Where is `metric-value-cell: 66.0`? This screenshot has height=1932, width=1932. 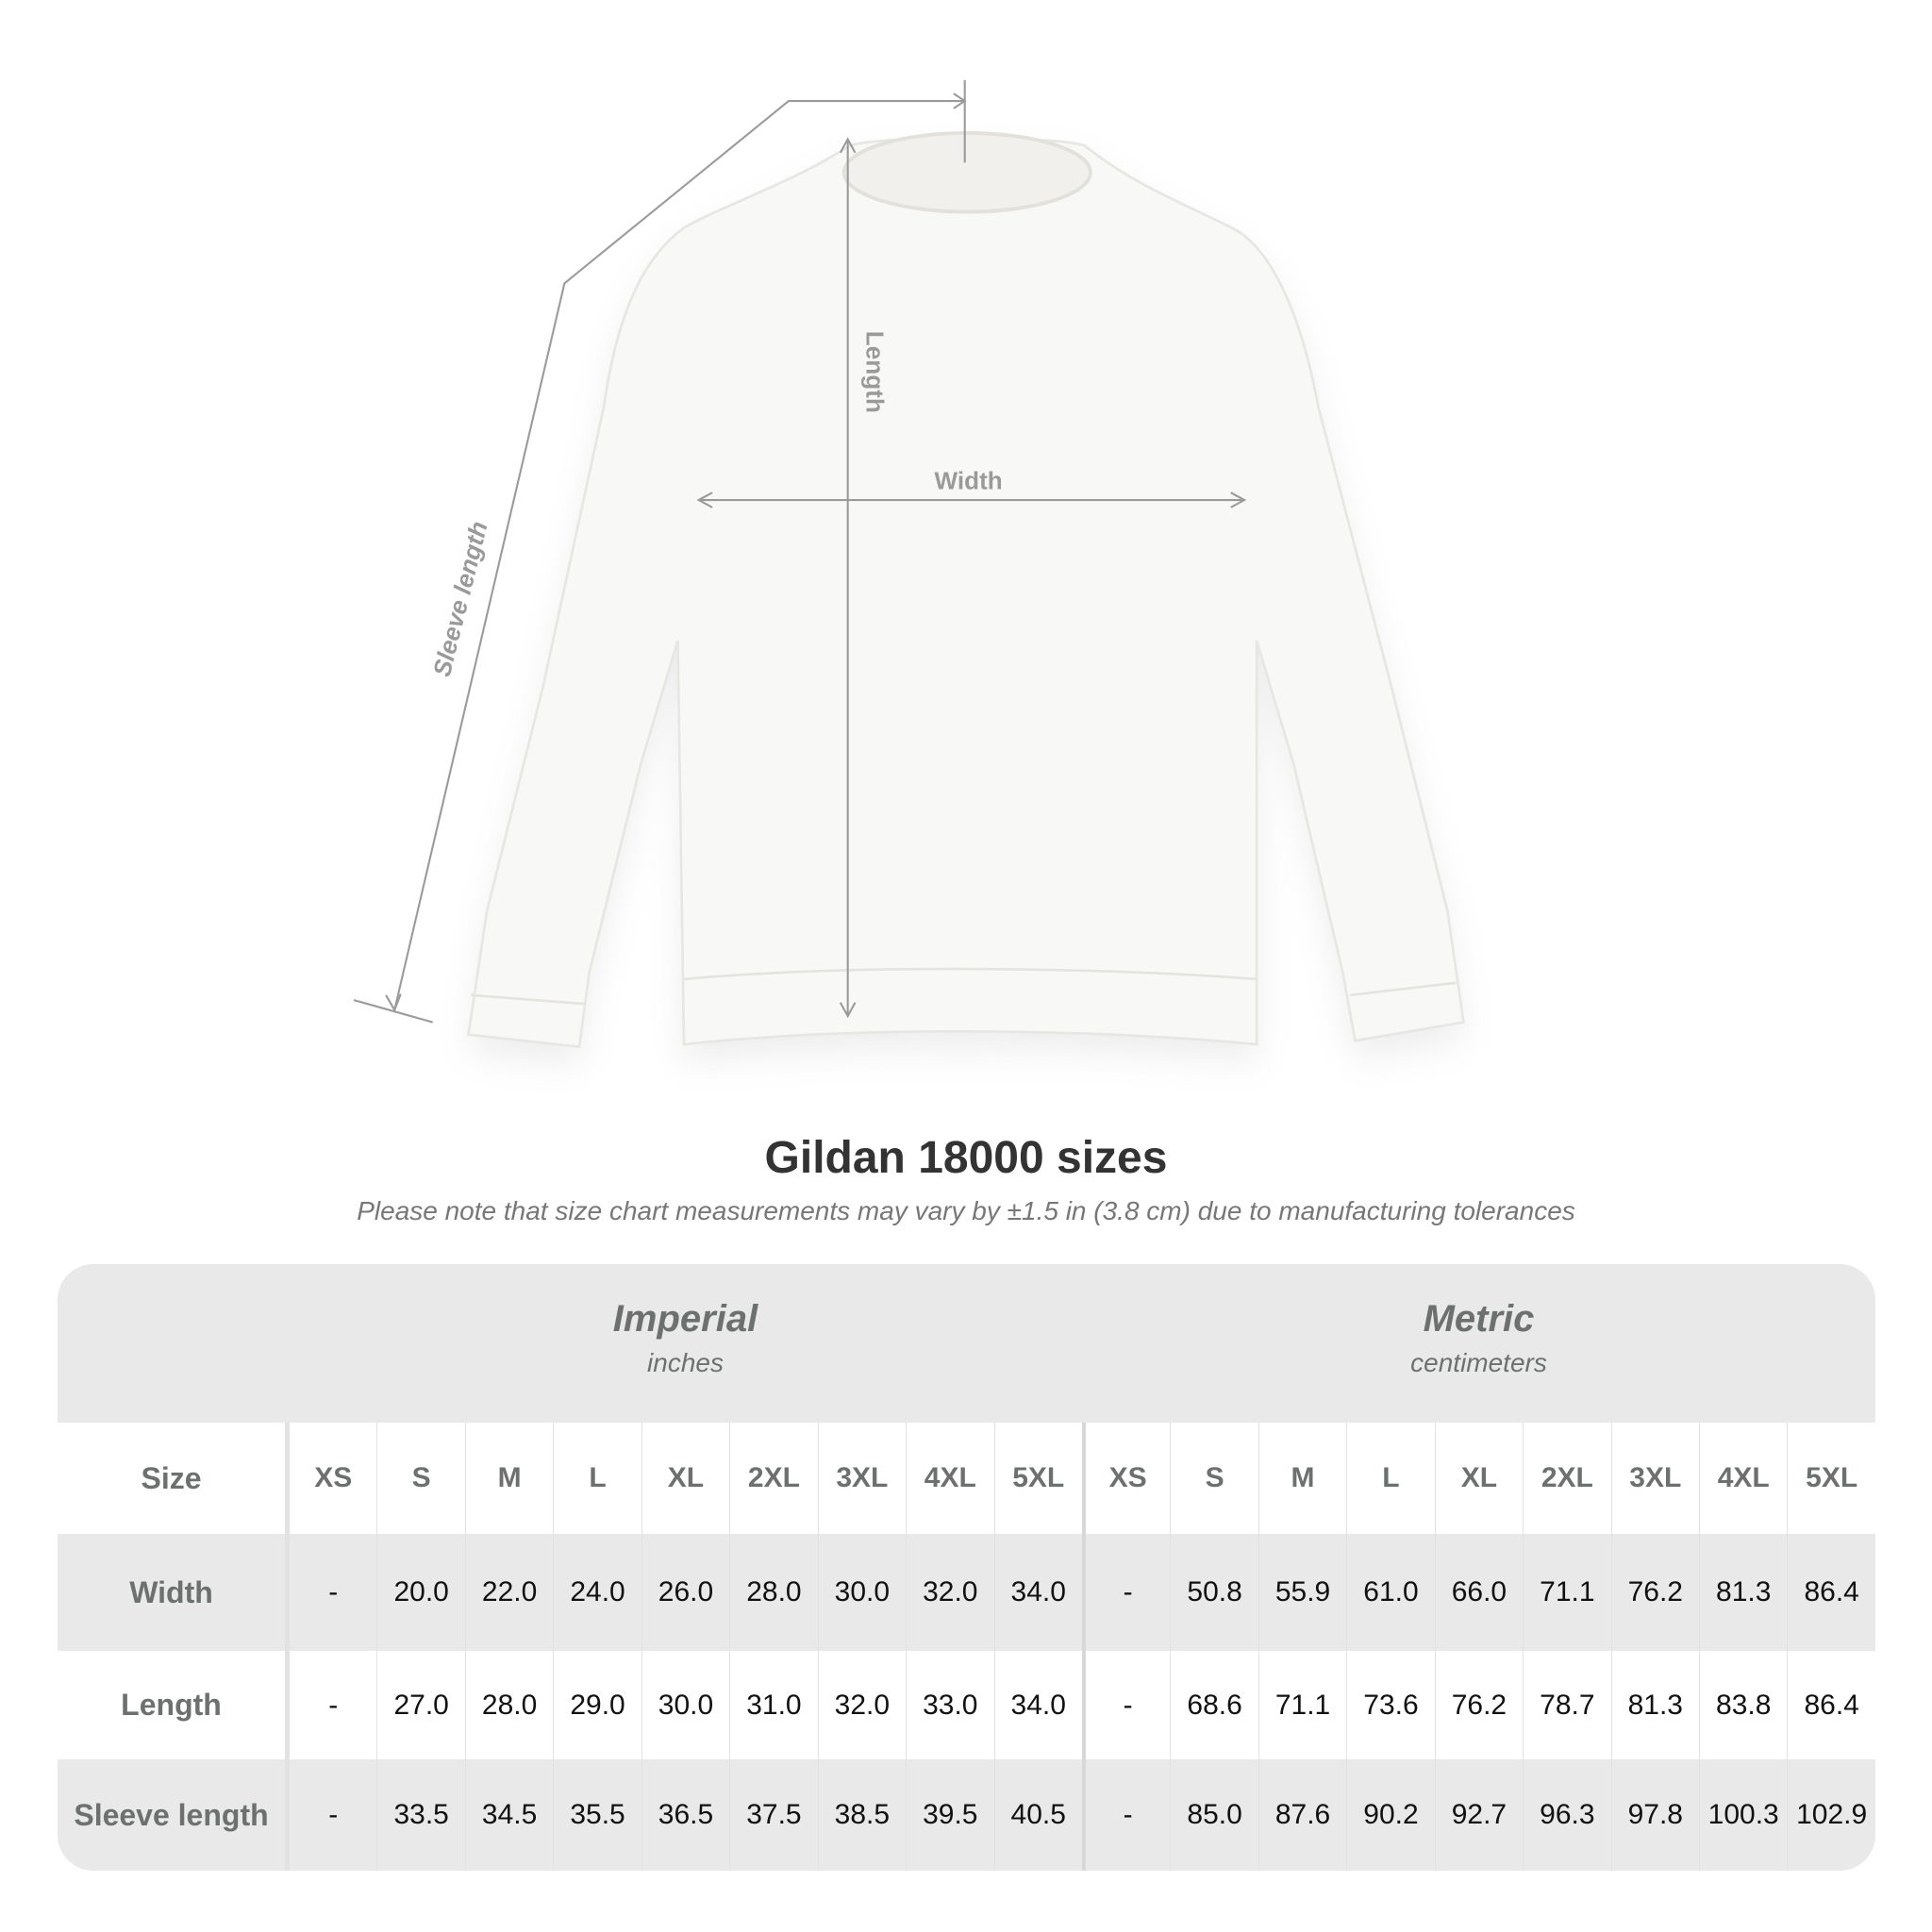
metric-value-cell: 66.0 is located at coordinates (1478, 1593).